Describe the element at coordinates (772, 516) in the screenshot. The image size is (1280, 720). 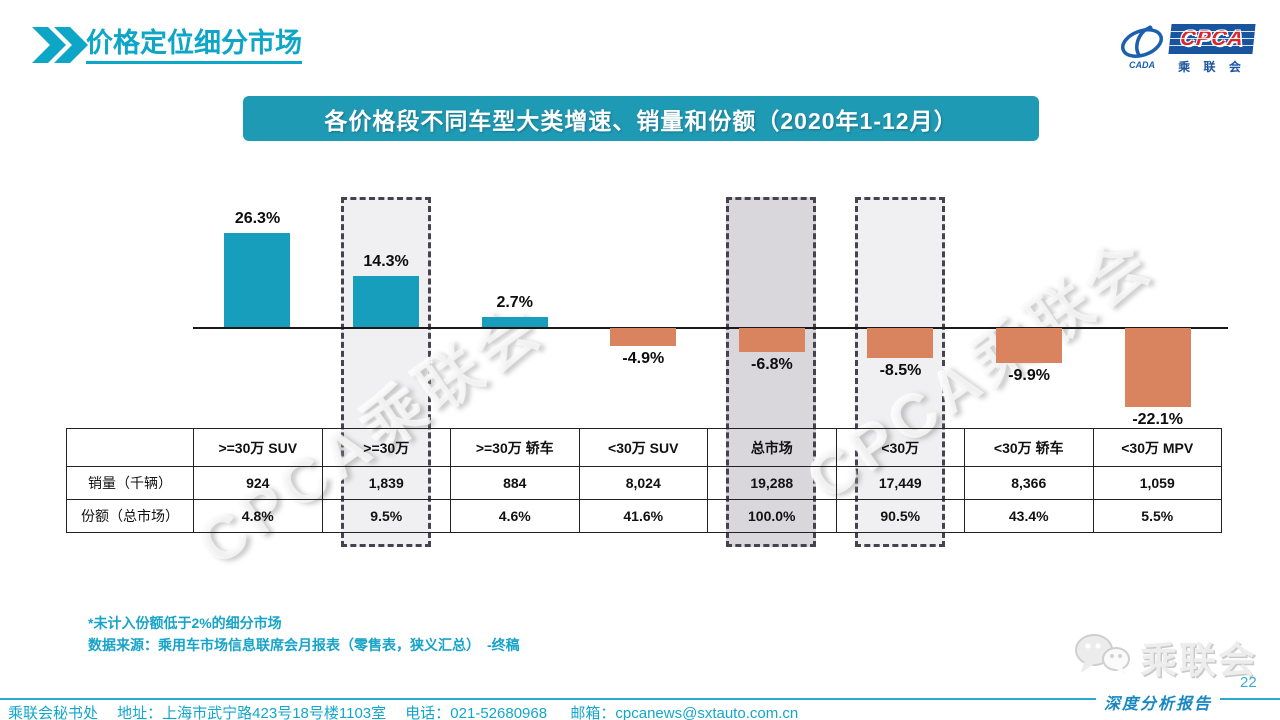
I see `table-cell: 100.0%` at that location.